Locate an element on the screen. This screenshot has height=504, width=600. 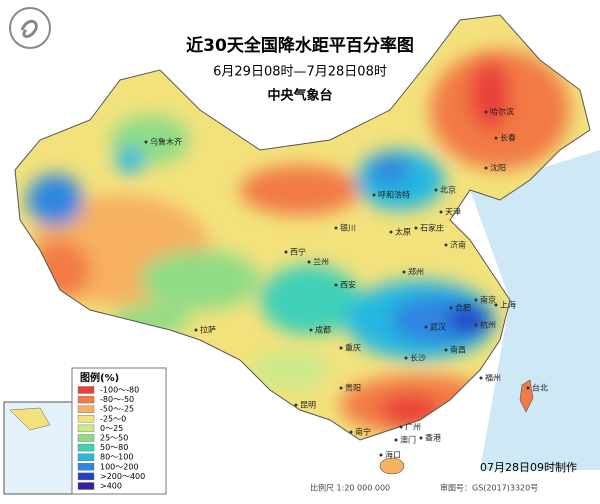
legend-label: -80～-50 is located at coordinates (117, 399).